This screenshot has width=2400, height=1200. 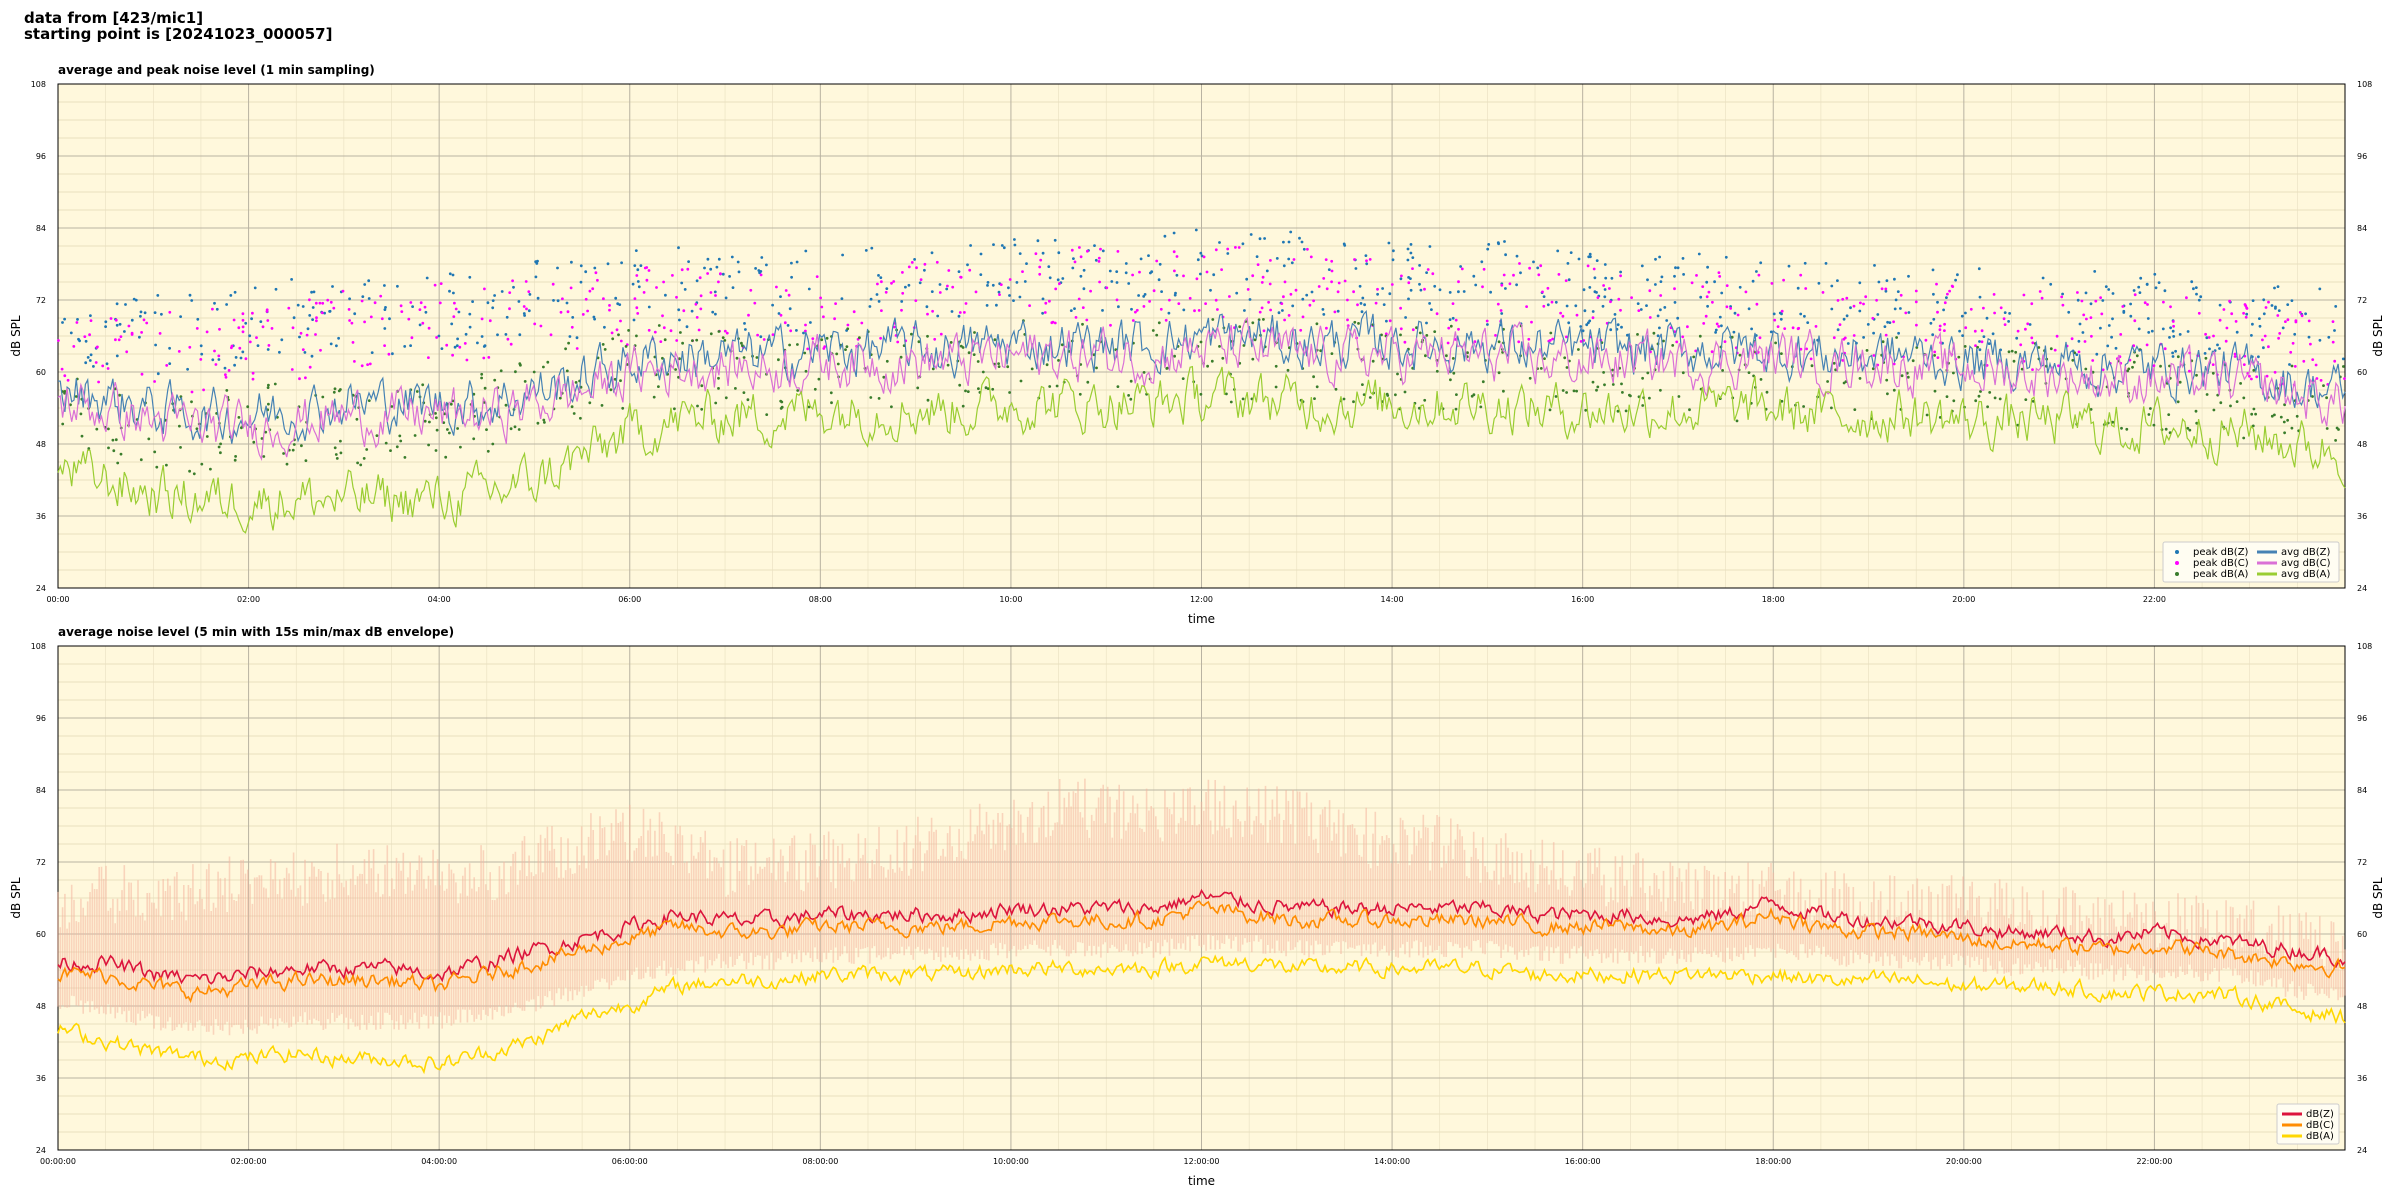 I want to click on y-tick-label-right: 84, so click(x=2362, y=790).